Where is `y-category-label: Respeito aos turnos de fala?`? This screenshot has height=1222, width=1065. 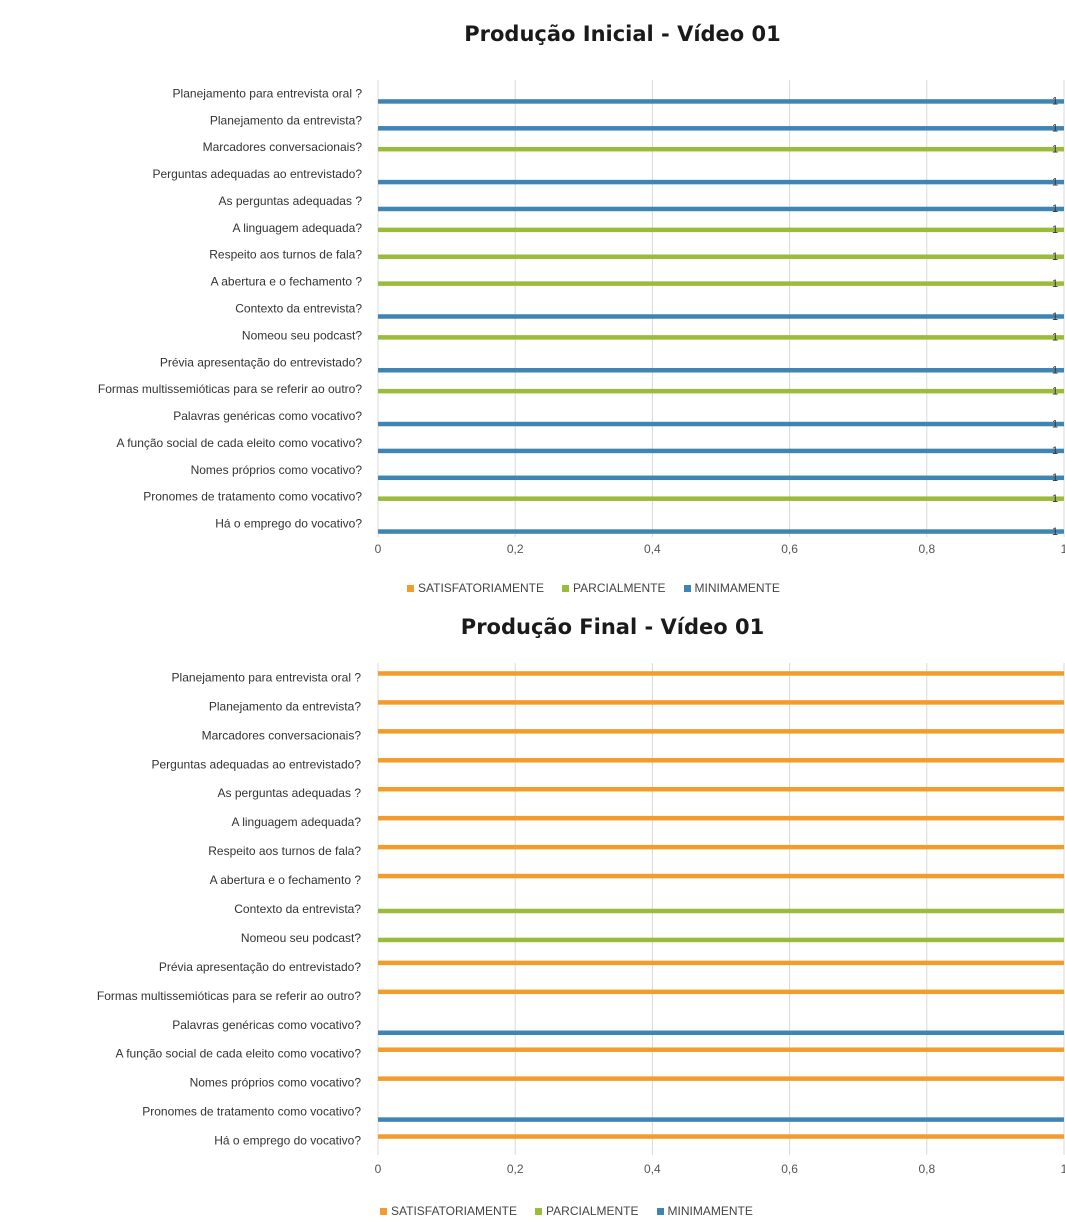
y-category-label: Respeito aos turnos de fala? is located at coordinates (284, 851).